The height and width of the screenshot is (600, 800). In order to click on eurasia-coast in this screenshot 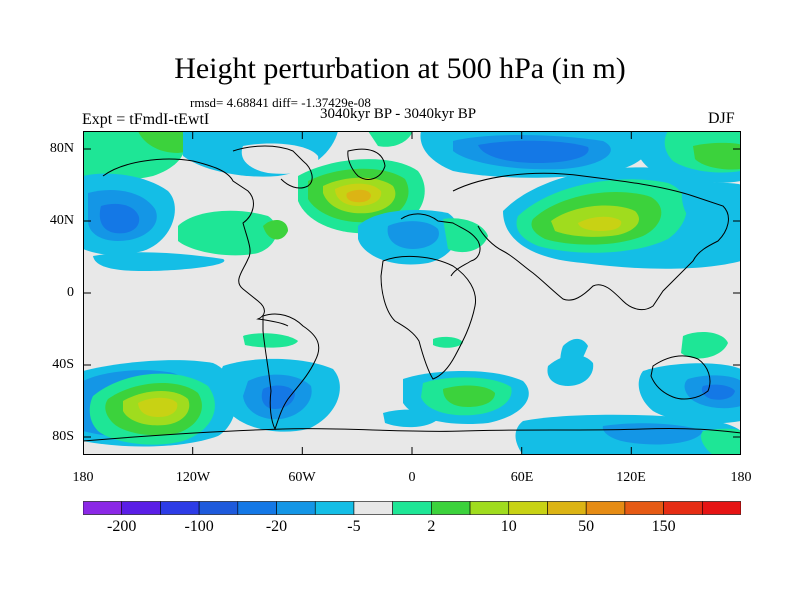, I will do `click(590, 241)`.